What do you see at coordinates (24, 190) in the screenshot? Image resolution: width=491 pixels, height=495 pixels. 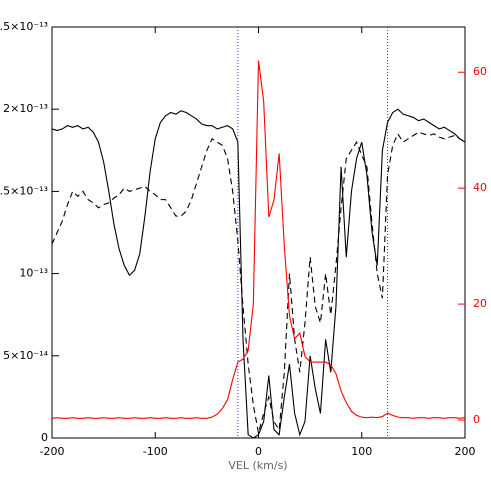 I see `y-tick-label: 1.5×10⁻¹³` at bounding box center [24, 190].